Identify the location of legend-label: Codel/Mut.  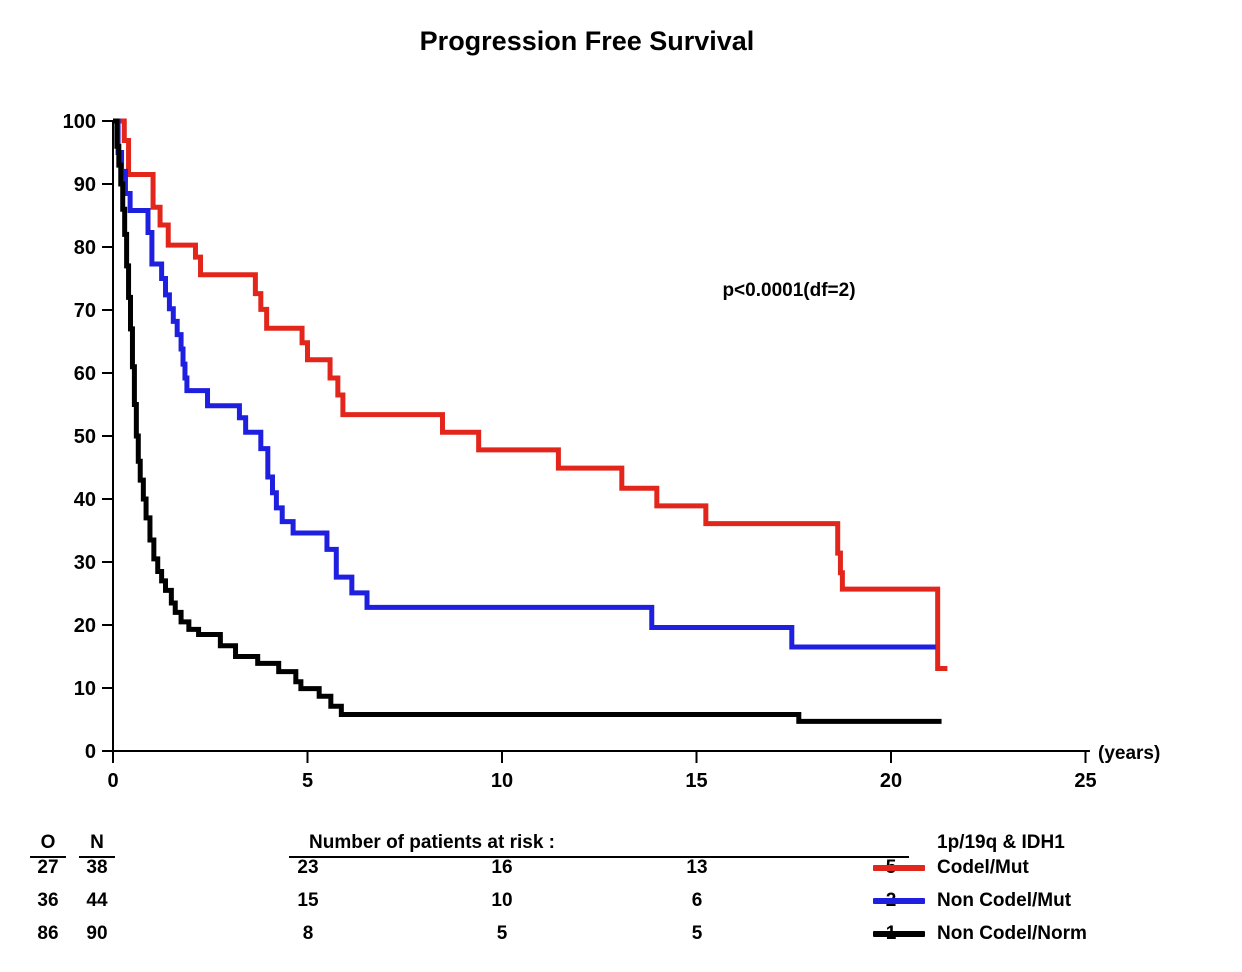
(983, 867).